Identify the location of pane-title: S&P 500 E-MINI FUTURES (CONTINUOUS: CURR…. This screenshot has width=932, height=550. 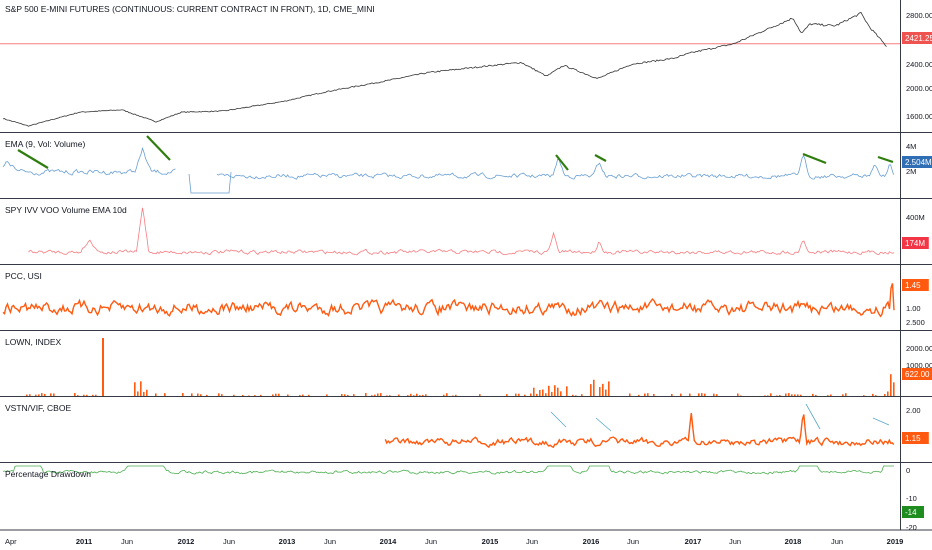
(190, 9).